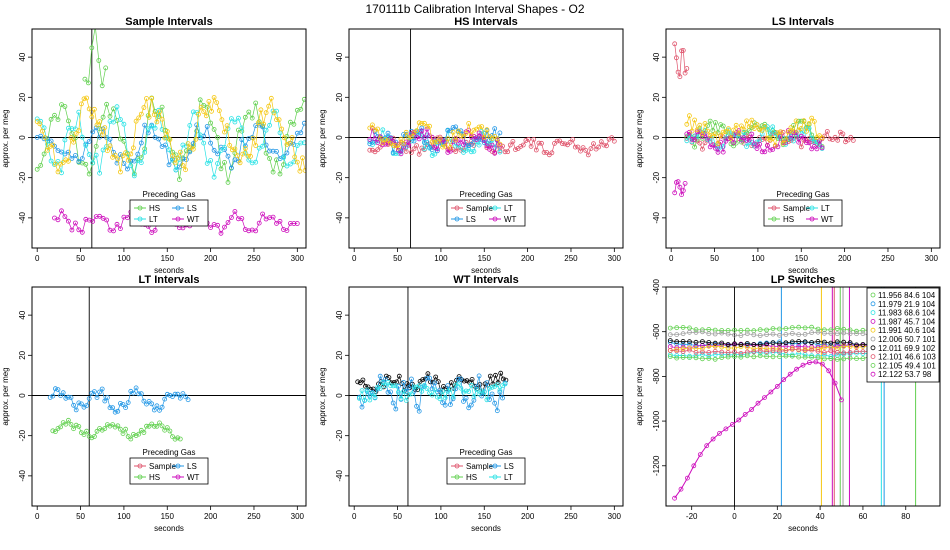  What do you see at coordinates (339, 56) in the screenshot?
I see `y-tick-label: 40` at bounding box center [339, 56].